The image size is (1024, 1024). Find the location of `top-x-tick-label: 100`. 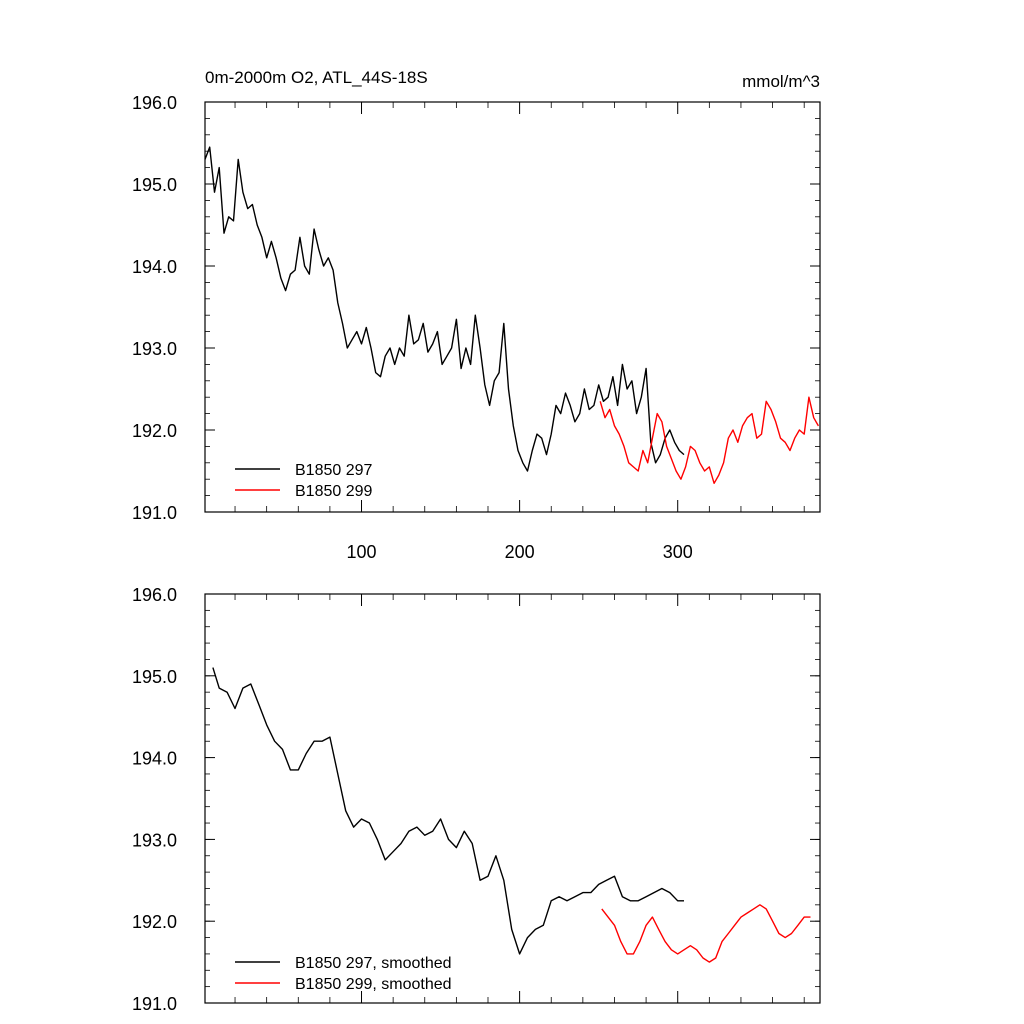

top-x-tick-label: 100 is located at coordinates (361, 552).